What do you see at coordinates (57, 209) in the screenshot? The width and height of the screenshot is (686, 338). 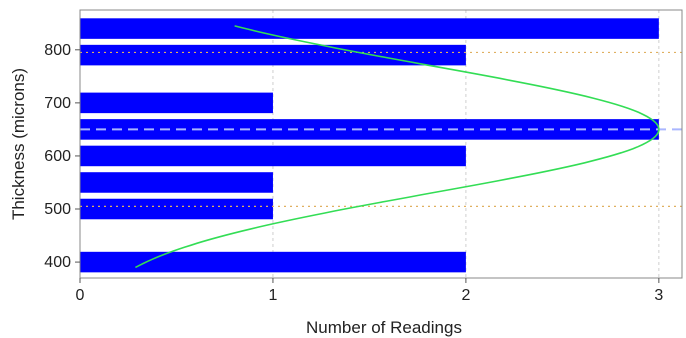 I see `y-tick-label: 500` at bounding box center [57, 209].